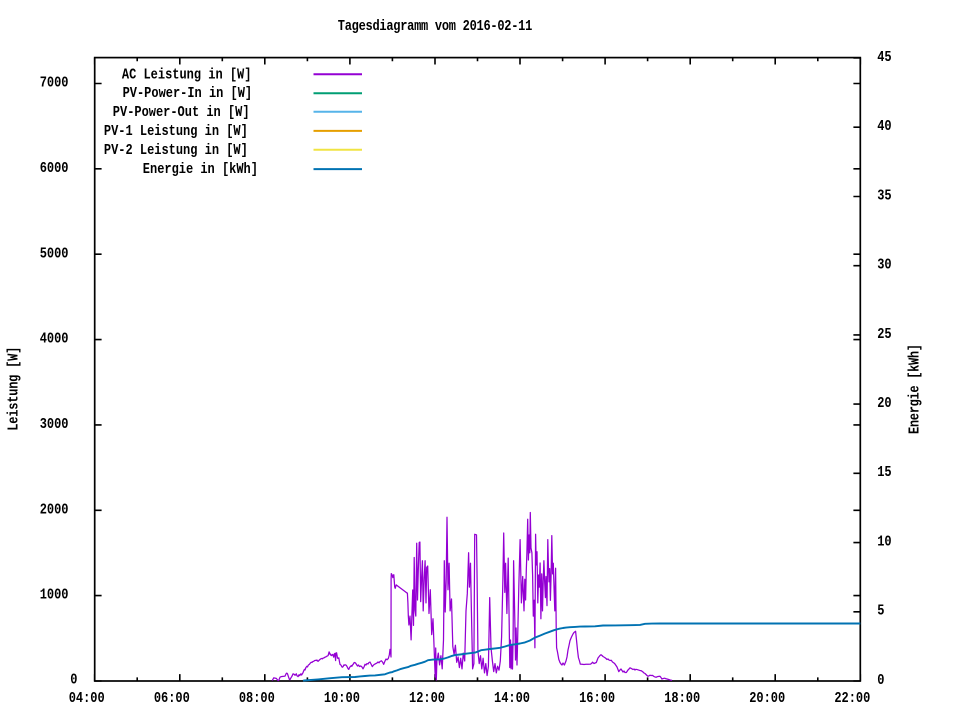 This screenshot has width=960, height=720. What do you see at coordinates (54, 254) in the screenshot?
I see `svg-text: 5000` at bounding box center [54, 254].